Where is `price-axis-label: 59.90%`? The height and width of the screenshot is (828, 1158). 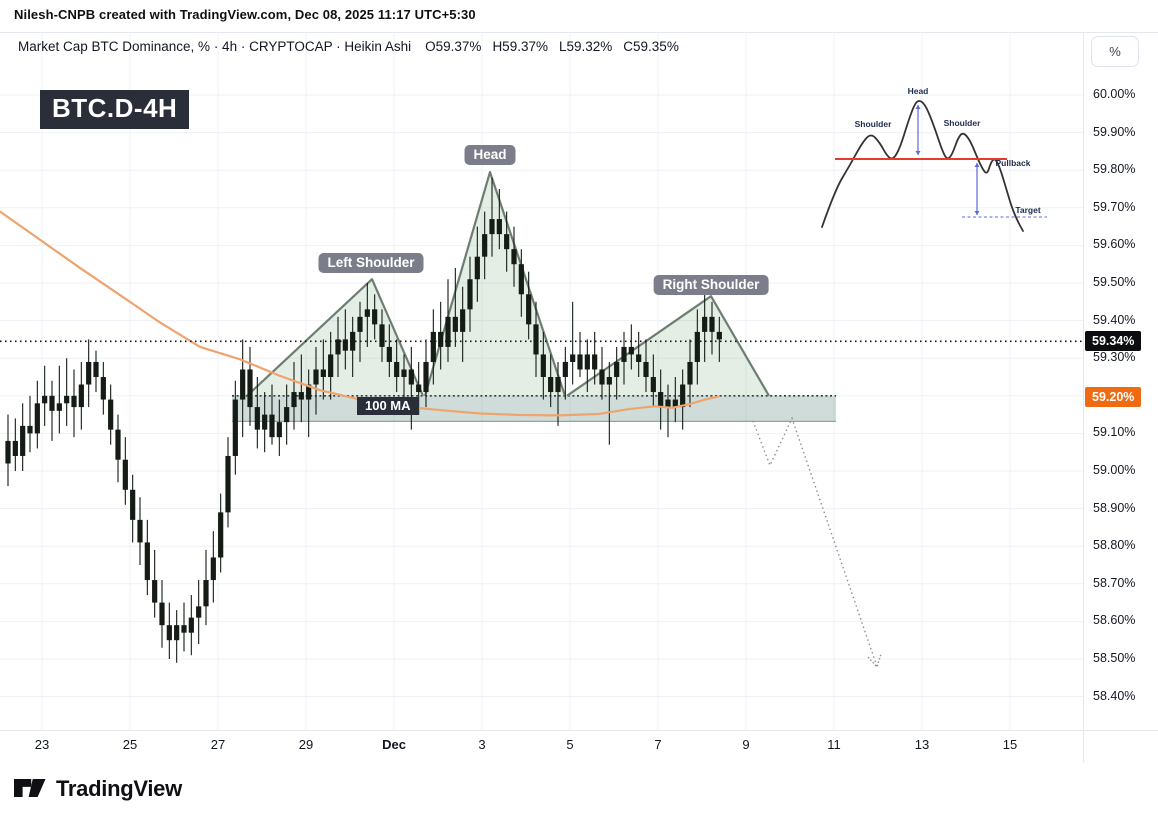
price-axis-label: 59.90% is located at coordinates (1114, 131).